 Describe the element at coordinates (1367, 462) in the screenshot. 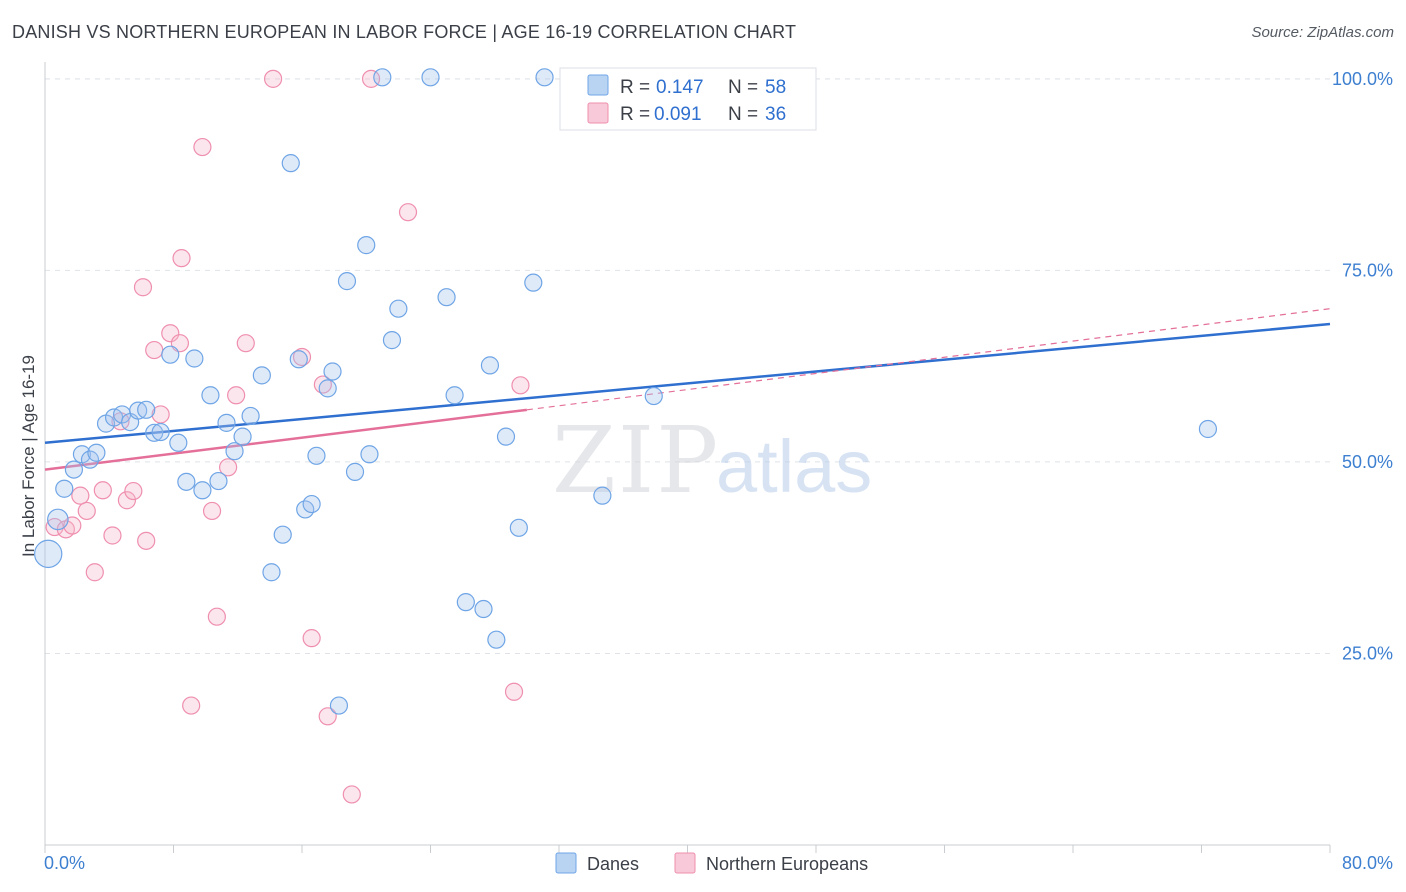

I see `y-tick-label-50: 50.0%` at that location.